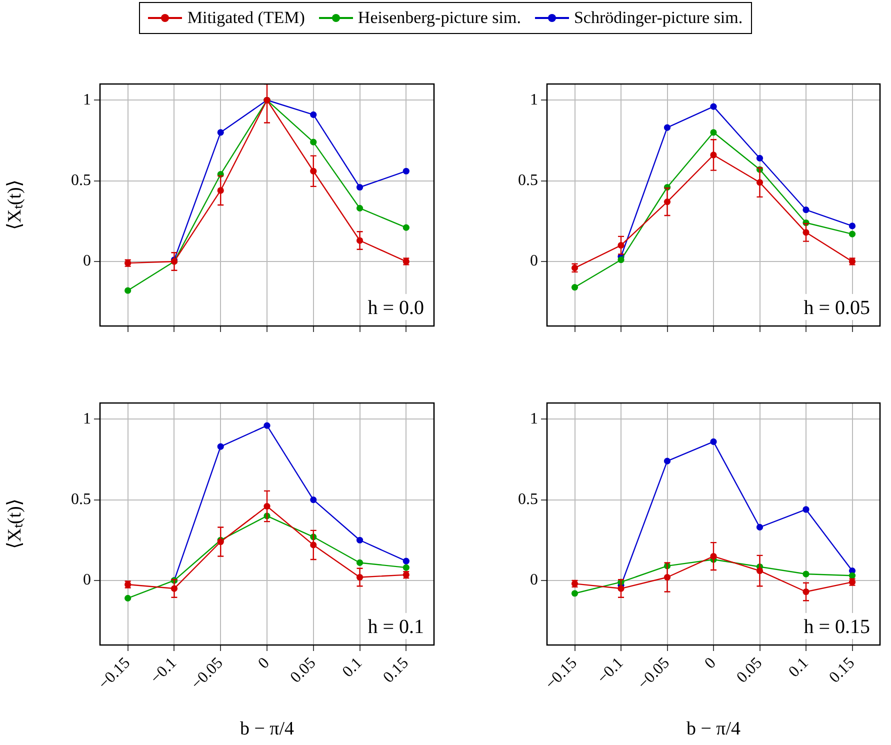 This screenshot has height=745, width=891. Describe the element at coordinates (658, 18) in the screenshot. I see `legend-label: Schrödinger-picture sim.` at that location.